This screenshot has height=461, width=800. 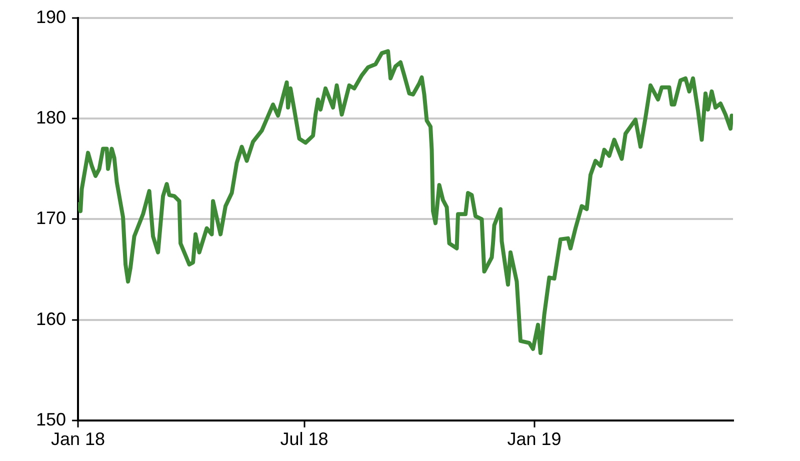 What do you see at coordinates (51, 318) in the screenshot?
I see `y-tick-label: 160` at bounding box center [51, 318].